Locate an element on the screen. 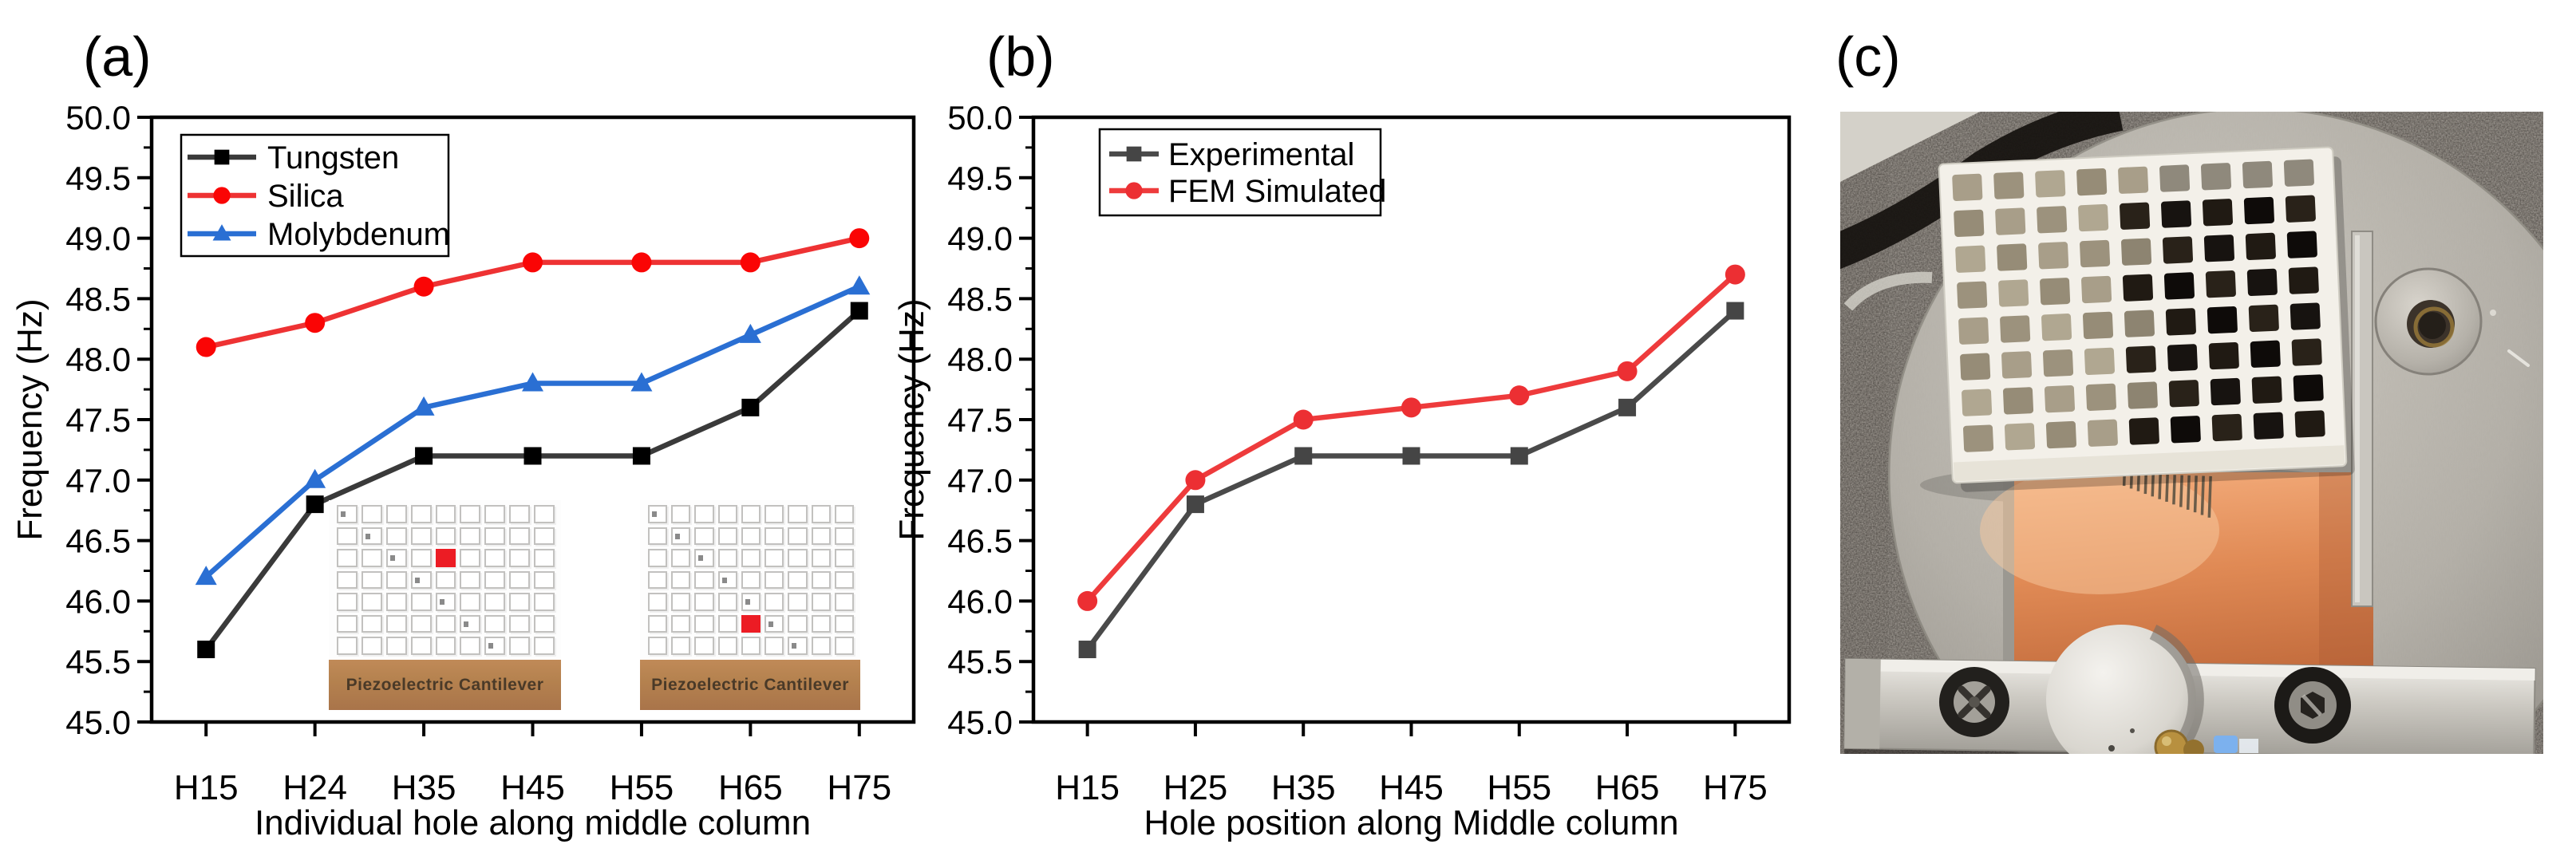  y-tick-label: 46.5 is located at coordinates (98, 541).